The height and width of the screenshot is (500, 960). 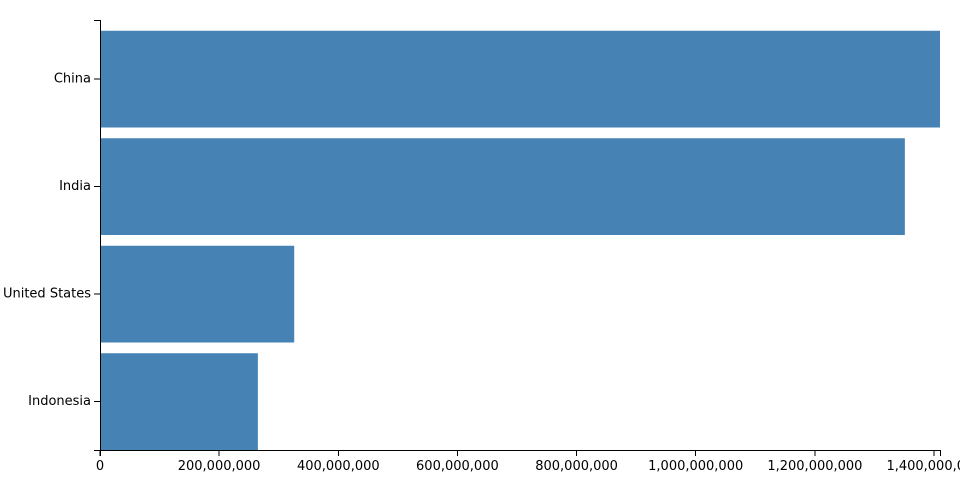 I want to click on x-tick-label-4: 800,000,000, so click(x=576, y=466).